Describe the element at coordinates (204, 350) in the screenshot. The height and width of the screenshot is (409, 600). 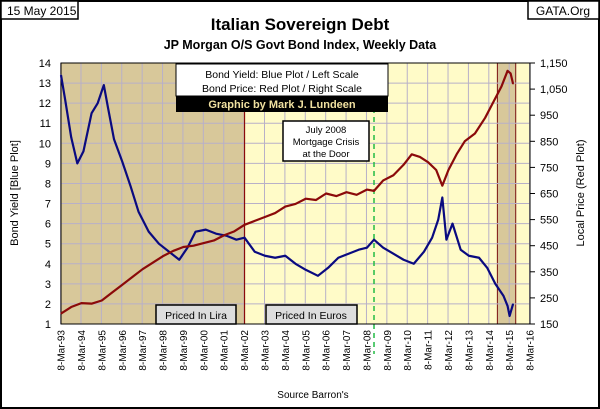
I see `x-tick-label: 8-Mar-00` at that location.